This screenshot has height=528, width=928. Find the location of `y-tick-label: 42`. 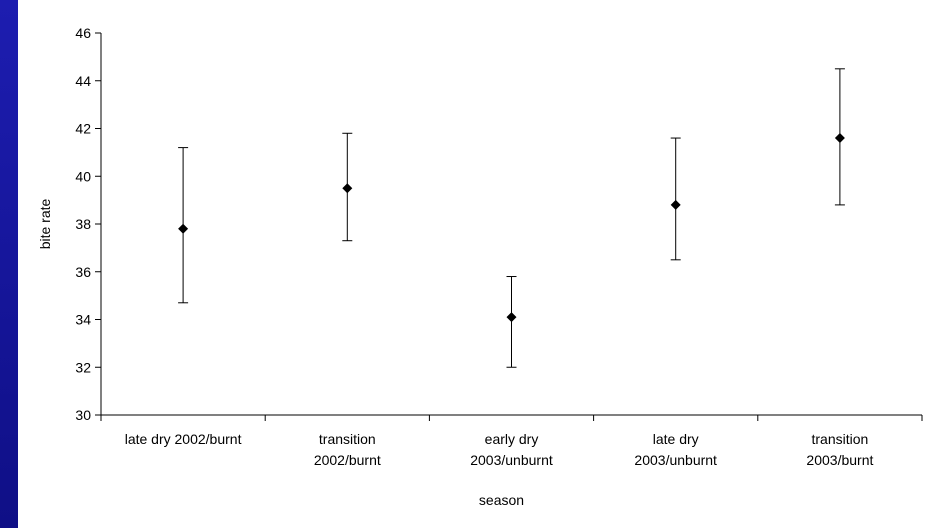

y-tick-label: 42 is located at coordinates (83, 129).